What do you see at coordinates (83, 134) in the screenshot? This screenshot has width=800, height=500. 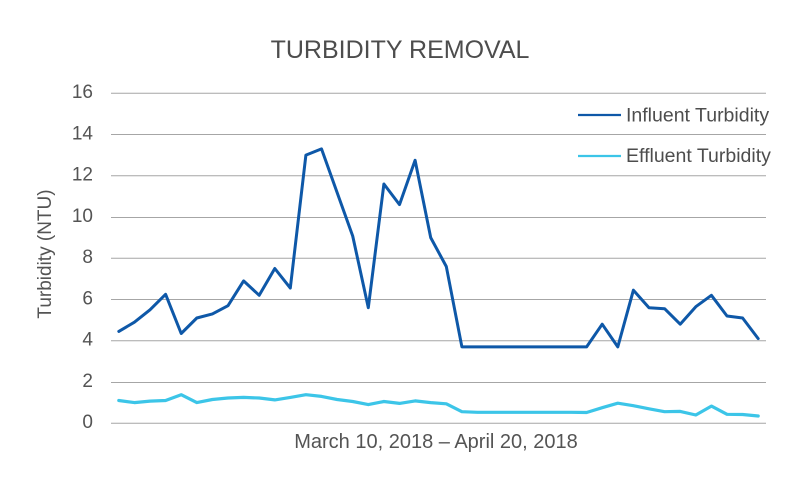 I see `svg-text: 14` at bounding box center [83, 134].